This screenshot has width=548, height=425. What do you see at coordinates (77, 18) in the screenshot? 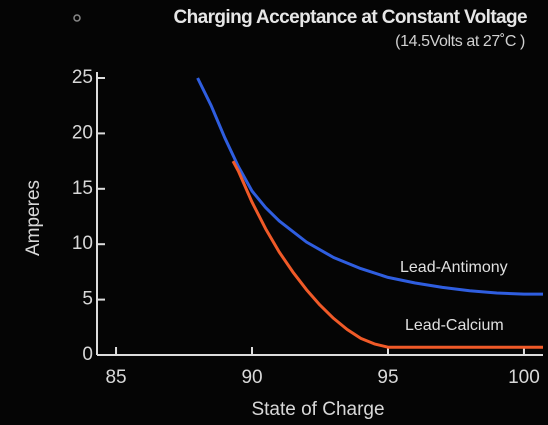
I see `bullet` at bounding box center [77, 18].